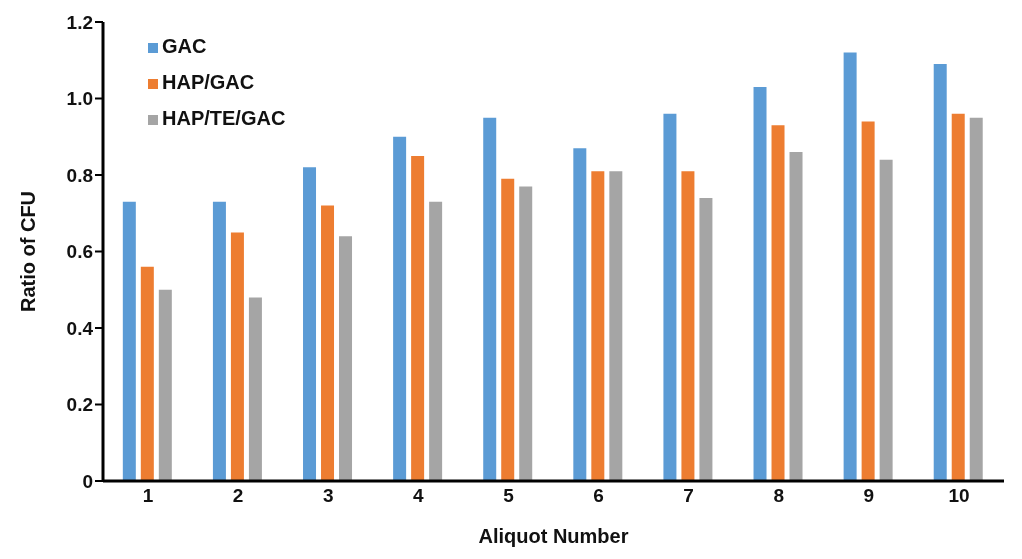 The image size is (1022, 559). Describe the element at coordinates (79, 252) in the screenshot. I see `y-tick-label: 0.6` at that location.